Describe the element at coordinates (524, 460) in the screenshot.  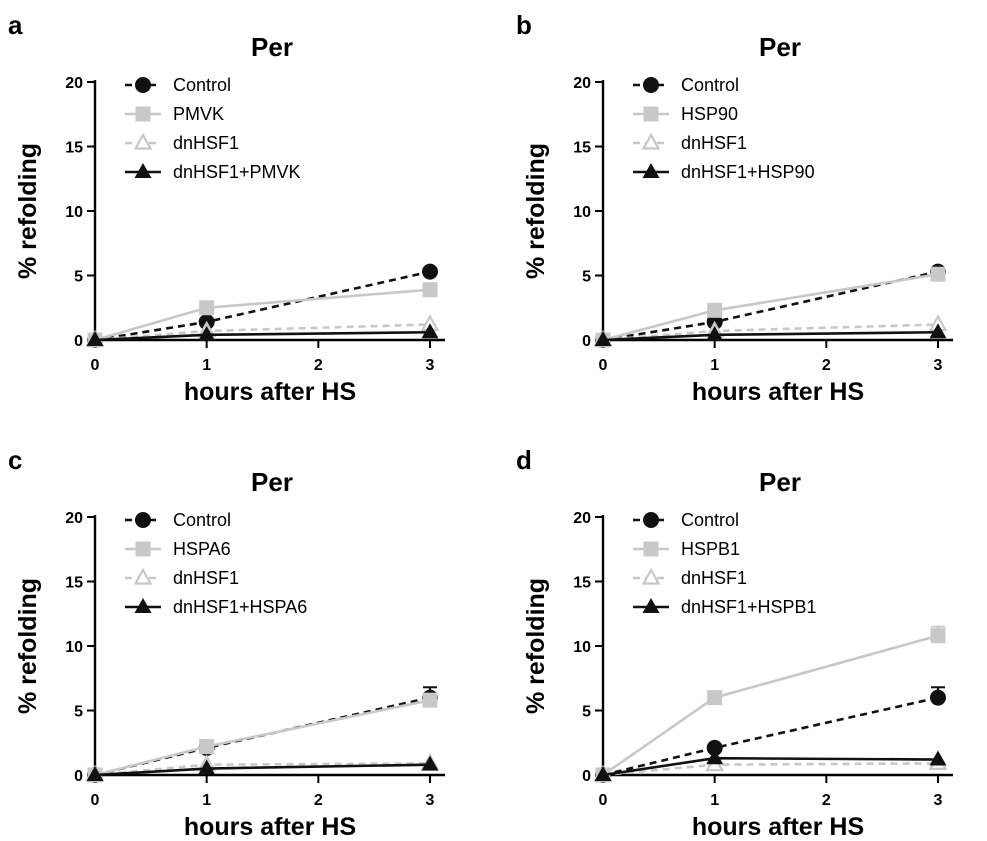
I see `panel-letter: d` at that location.